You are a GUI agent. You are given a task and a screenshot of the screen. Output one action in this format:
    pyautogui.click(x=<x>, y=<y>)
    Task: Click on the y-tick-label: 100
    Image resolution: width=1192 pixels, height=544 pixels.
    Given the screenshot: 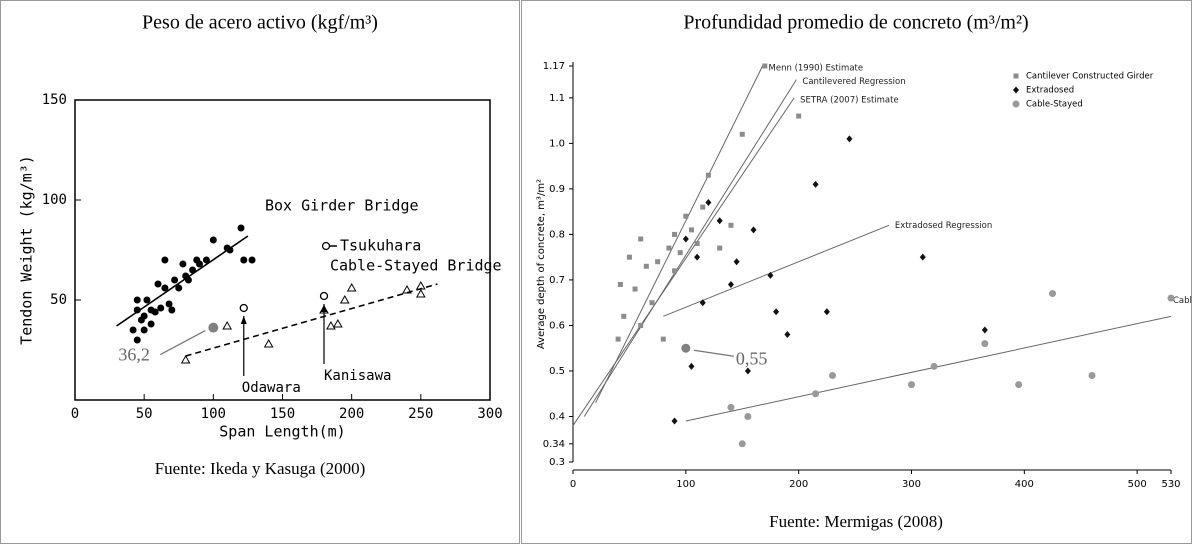 What is the action you would take?
    pyautogui.click(x=54, y=200)
    